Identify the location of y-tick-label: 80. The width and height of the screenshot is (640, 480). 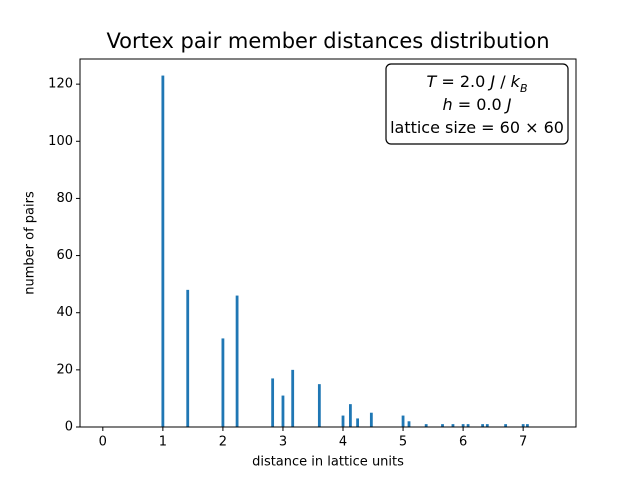
(64, 198).